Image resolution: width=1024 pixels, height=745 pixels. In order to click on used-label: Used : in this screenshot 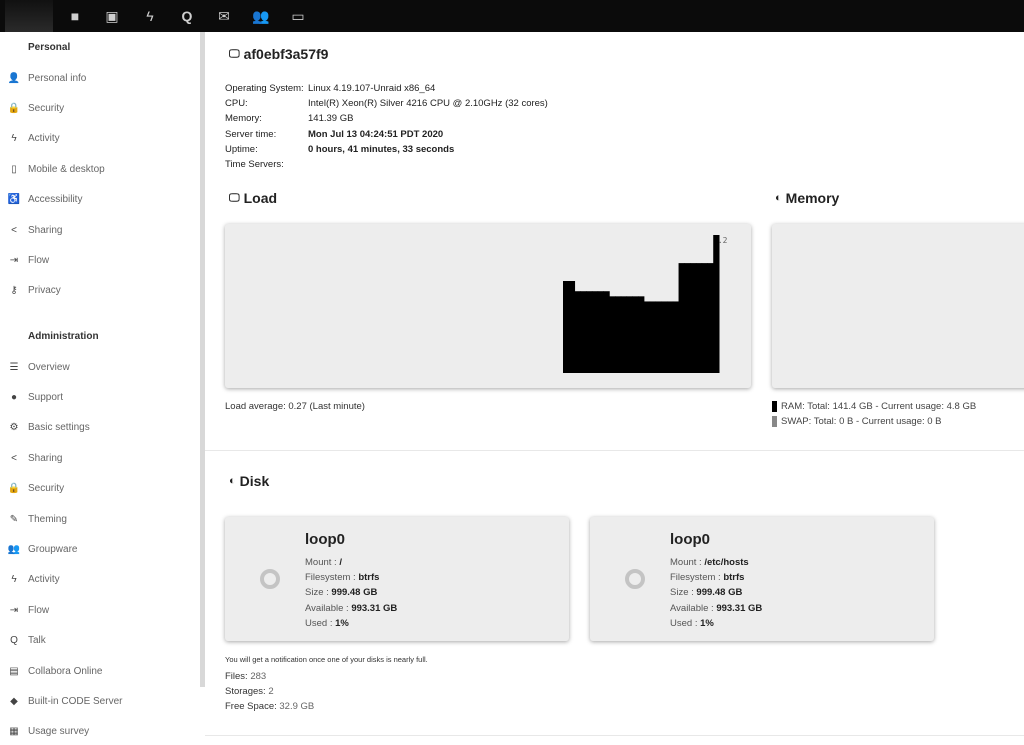, I will do `click(684, 623)`.